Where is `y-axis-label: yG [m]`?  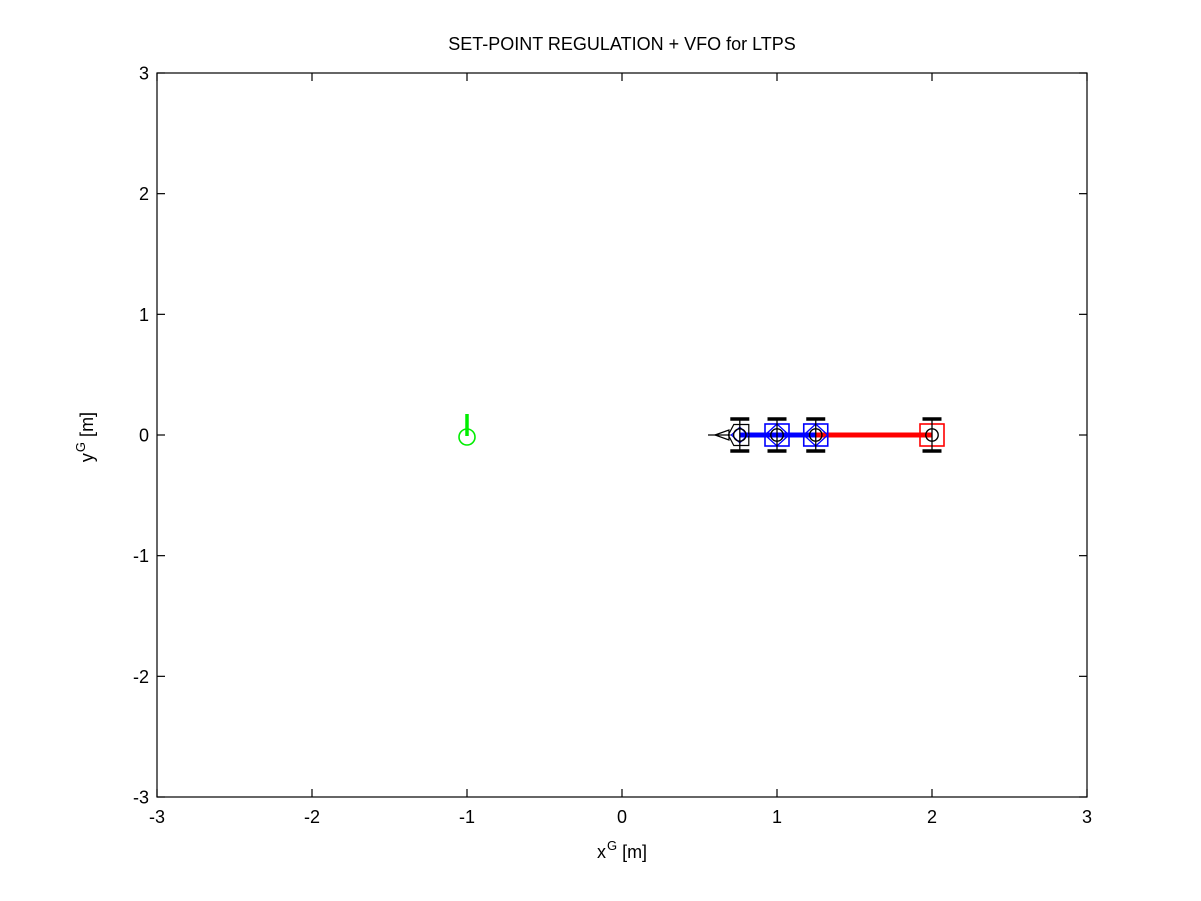 y-axis-label: yG [m] is located at coordinates (85, 437).